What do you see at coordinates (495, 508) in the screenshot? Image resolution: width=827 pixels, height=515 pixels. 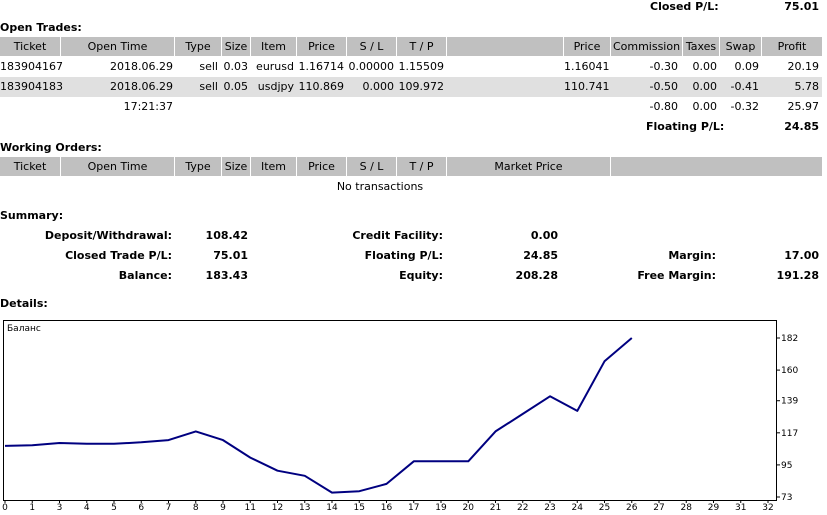 I see `x-tick-label: 21` at bounding box center [495, 508].